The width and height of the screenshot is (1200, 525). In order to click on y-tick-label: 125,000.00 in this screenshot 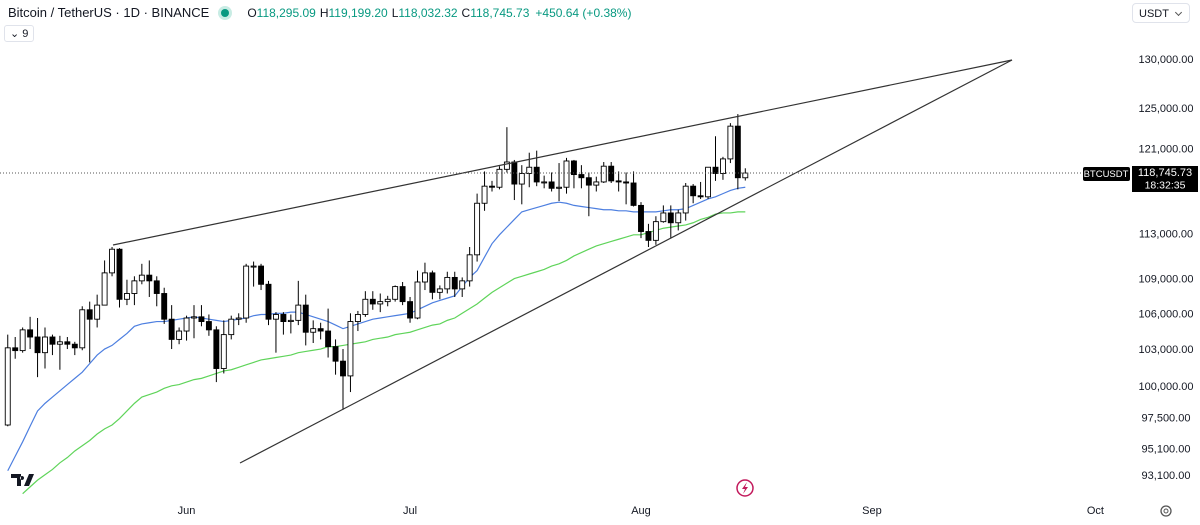, I will do `click(1165, 109)`.